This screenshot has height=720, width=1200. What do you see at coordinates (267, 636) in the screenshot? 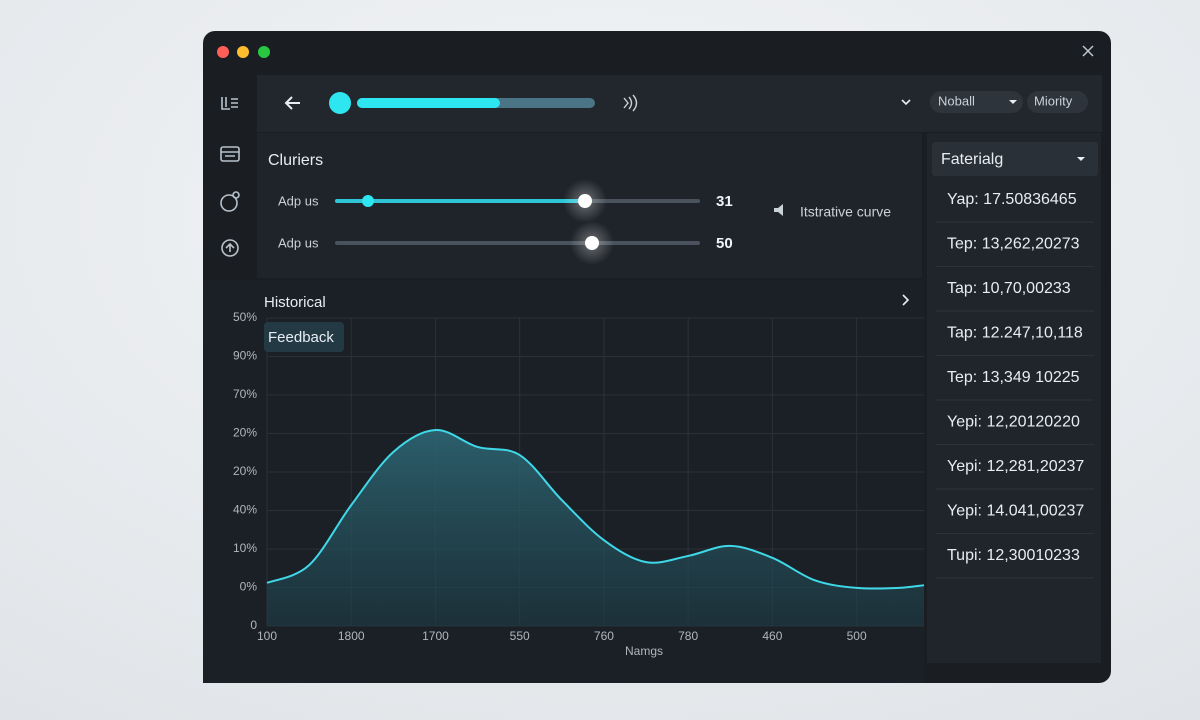
I see `x-tick-label: 100` at bounding box center [267, 636].